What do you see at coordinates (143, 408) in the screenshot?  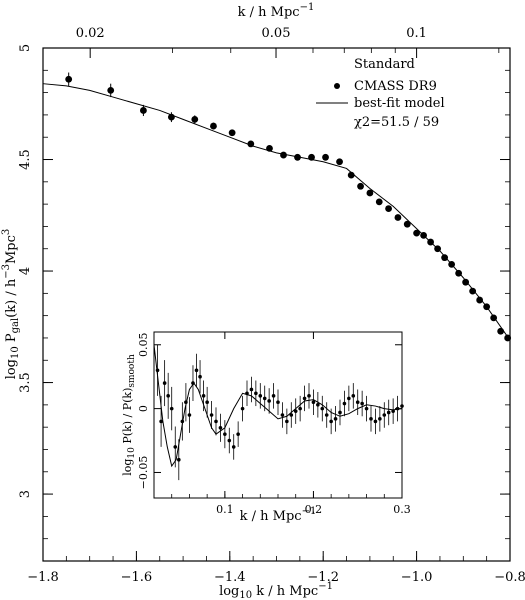 I see `inset-y-tick-label: 0` at bounding box center [143, 408].